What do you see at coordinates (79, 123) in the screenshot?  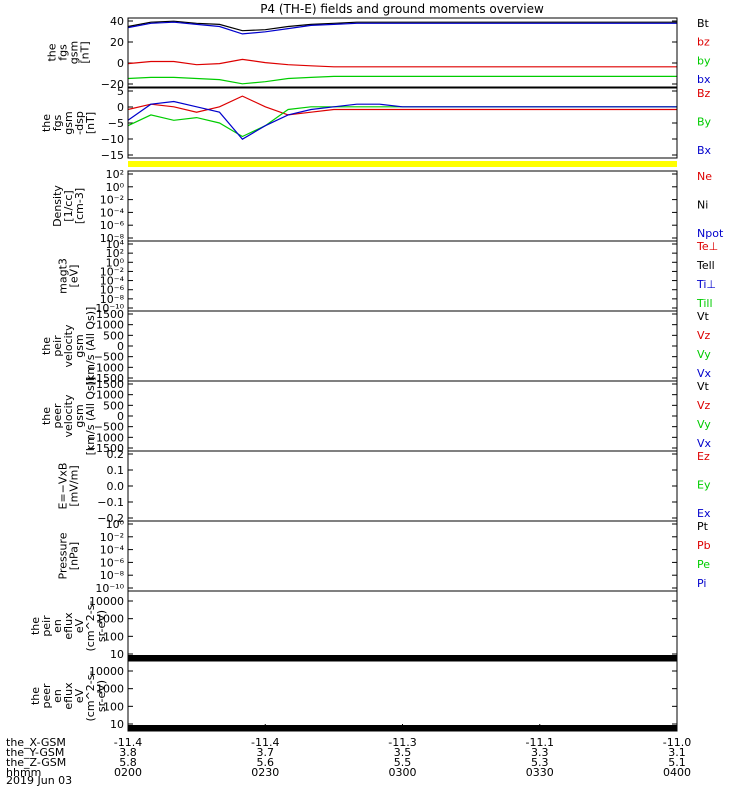 I see `y-axis-label: -dsp` at bounding box center [79, 123].